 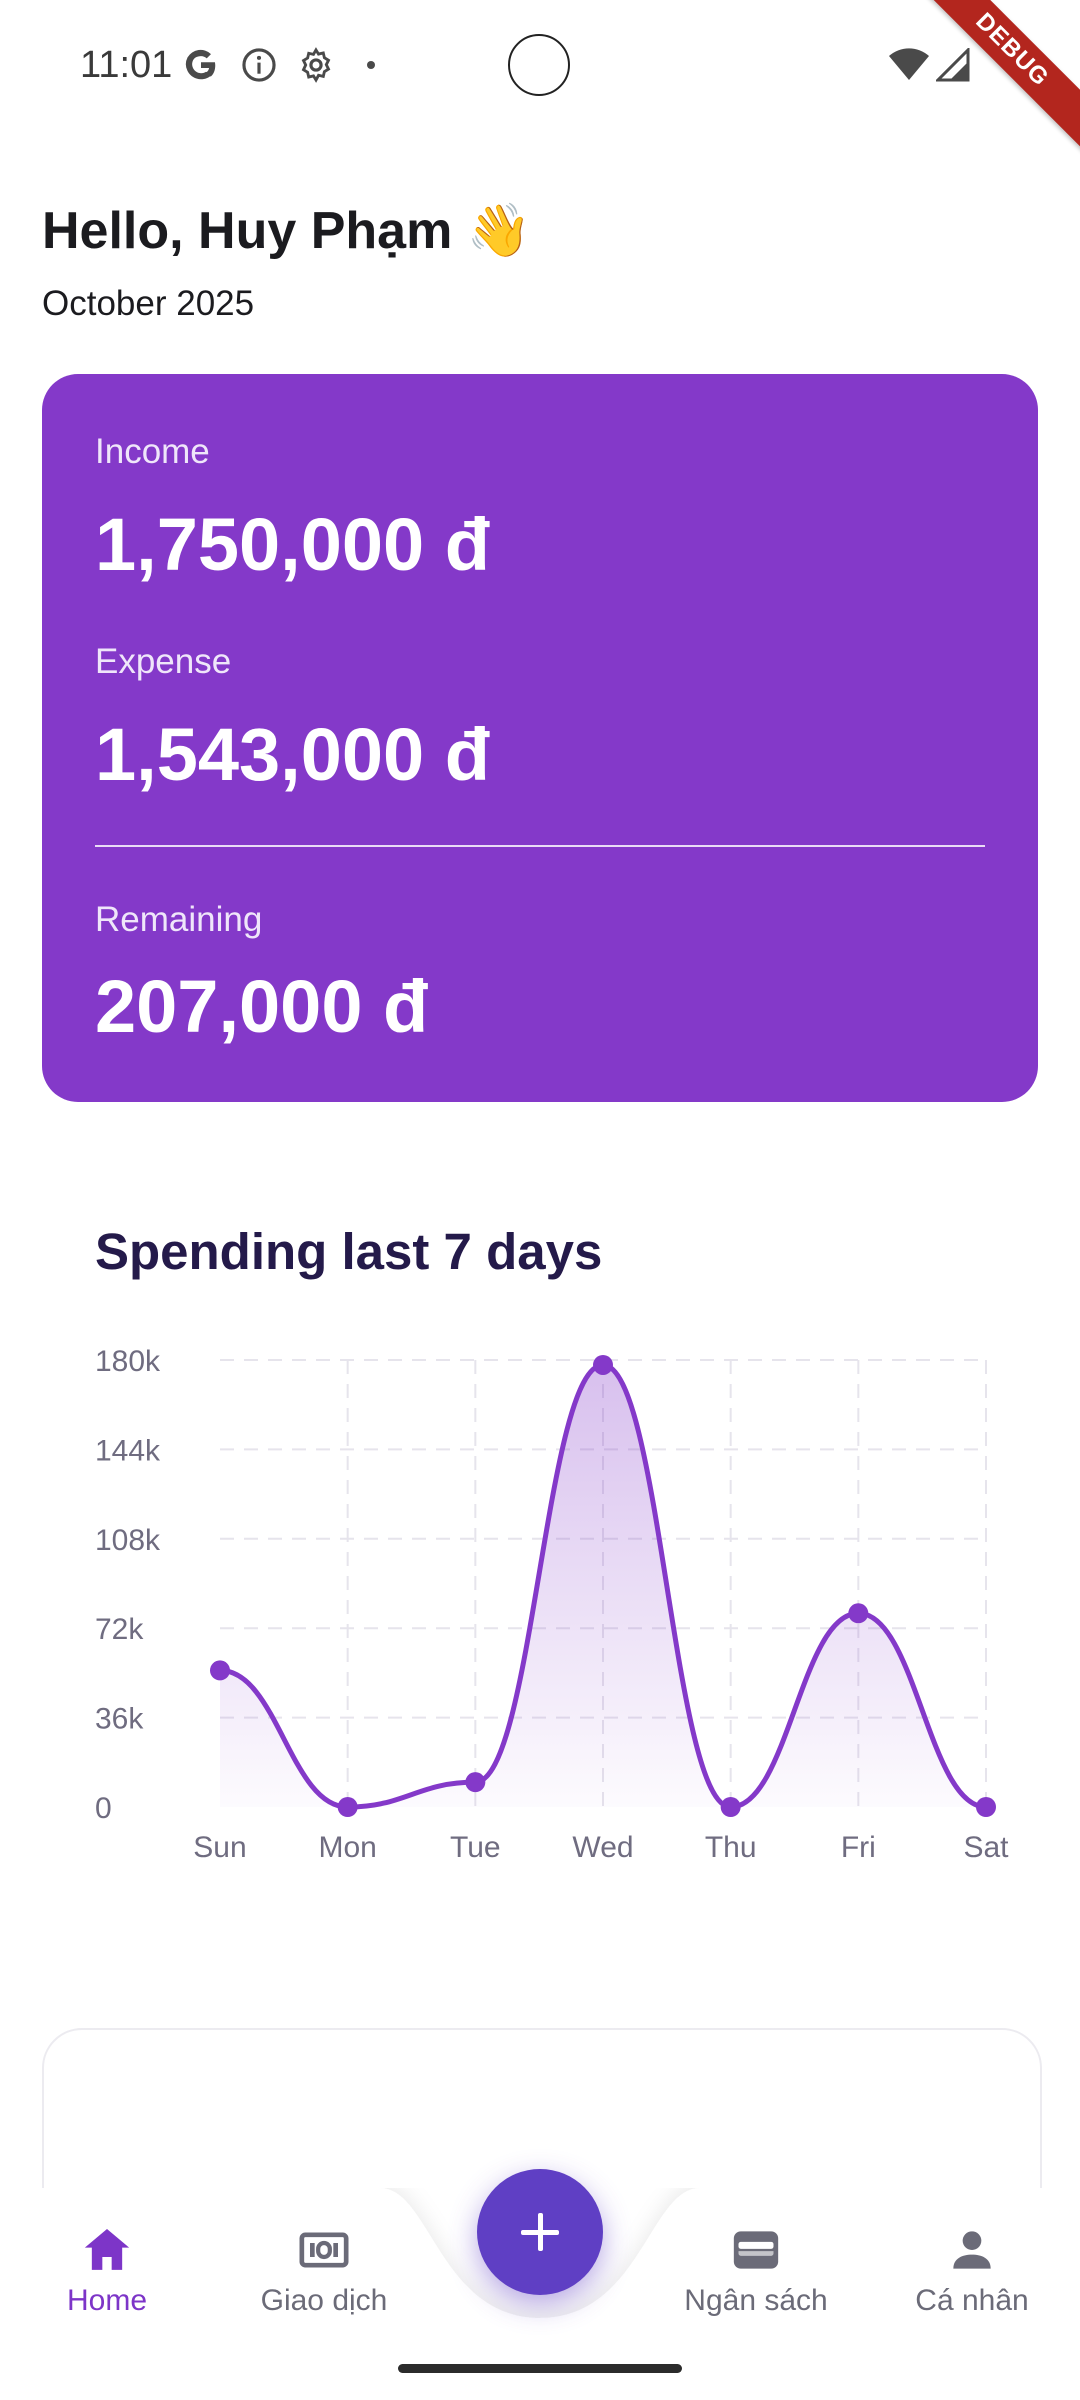 What do you see at coordinates (540, 2368) in the screenshot?
I see `home-indicator` at bounding box center [540, 2368].